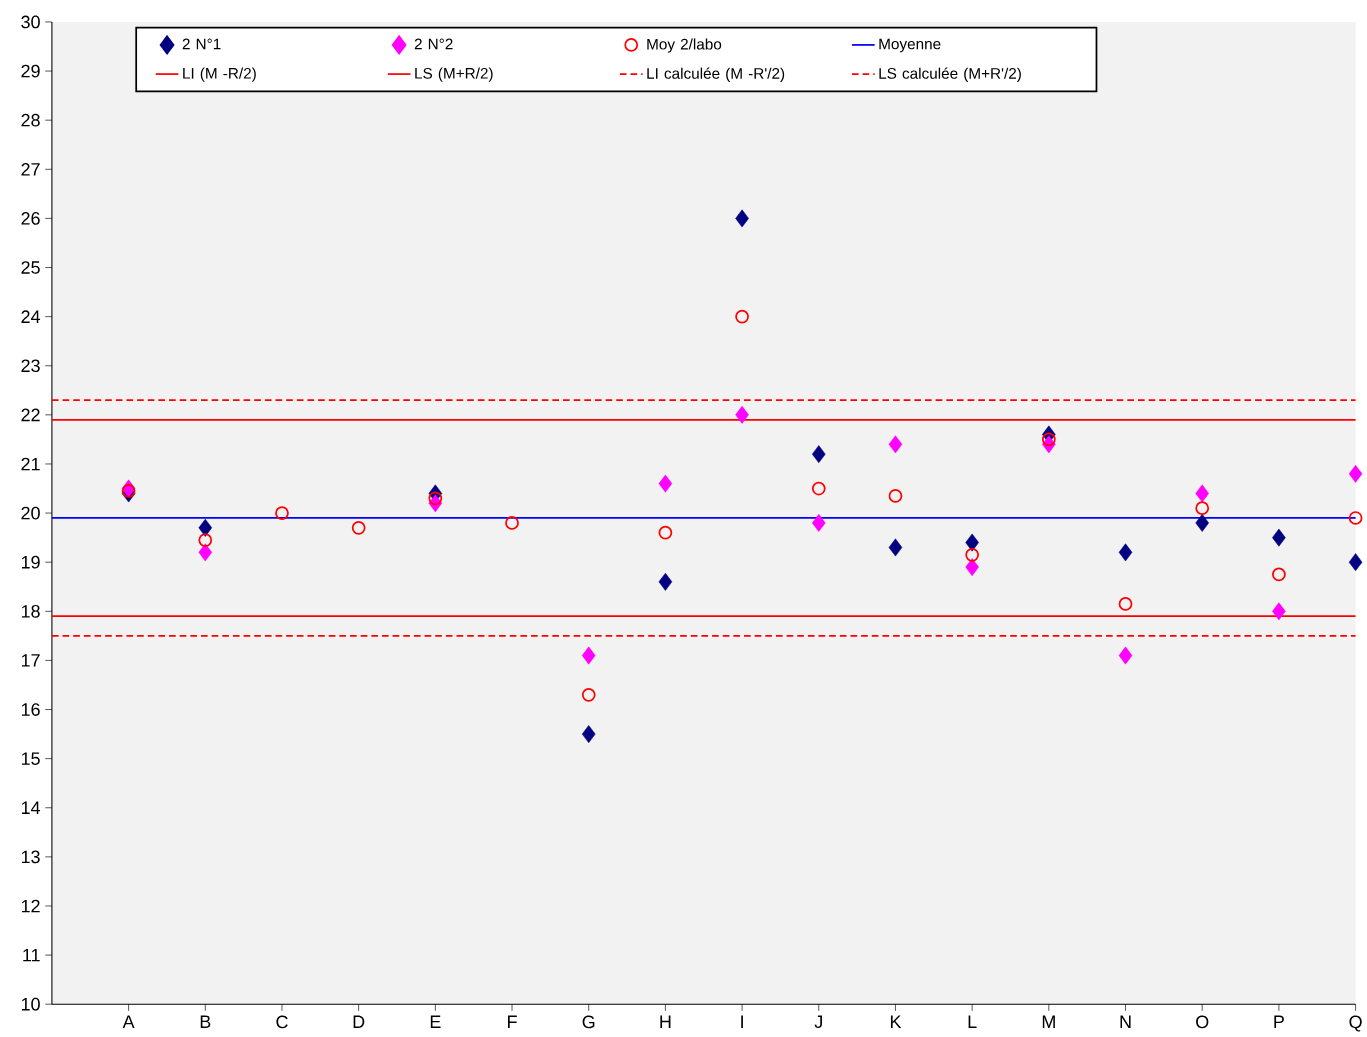  Describe the element at coordinates (359, 1021) in the screenshot. I see `x-tick-label: D` at that location.